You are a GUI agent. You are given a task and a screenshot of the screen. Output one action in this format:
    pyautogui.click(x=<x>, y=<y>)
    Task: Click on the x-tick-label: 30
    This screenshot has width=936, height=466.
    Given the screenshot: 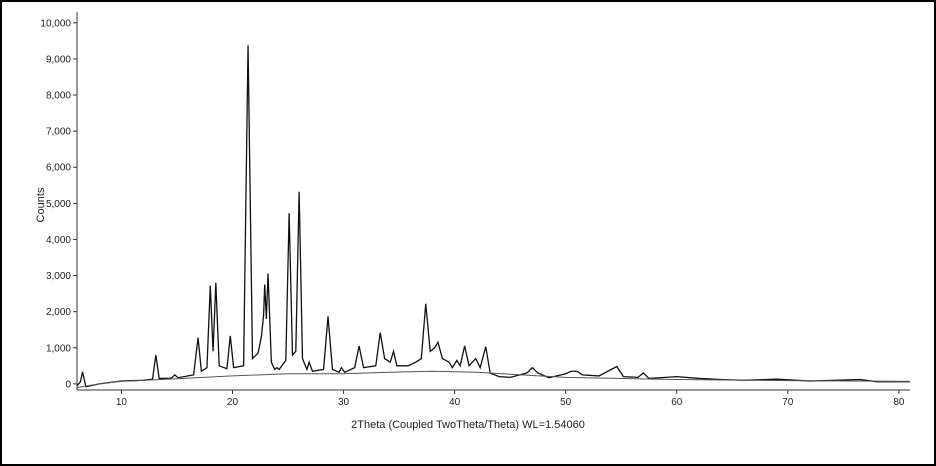 What is the action you would take?
    pyautogui.click(x=344, y=402)
    